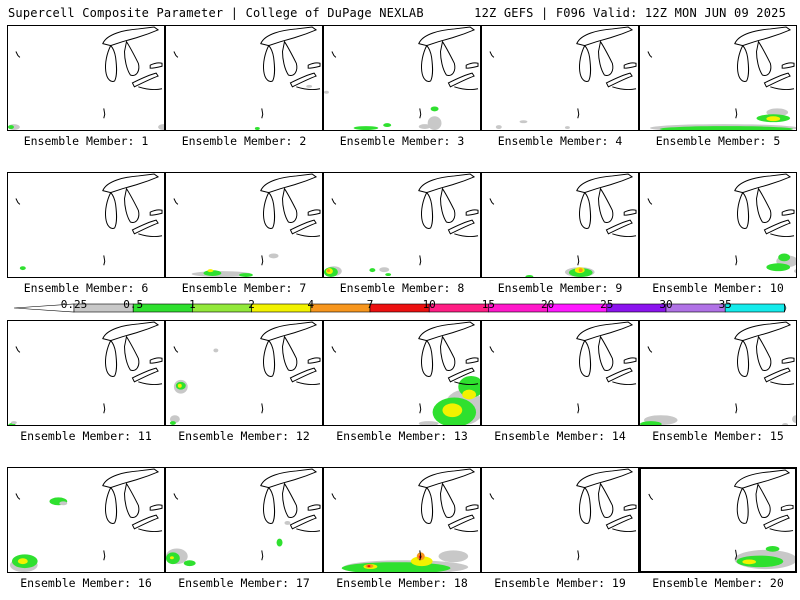 This screenshot has height=600, width=800. Describe the element at coordinates (785, 308) in the screenshot. I see `legend-max-arrow` at that location.